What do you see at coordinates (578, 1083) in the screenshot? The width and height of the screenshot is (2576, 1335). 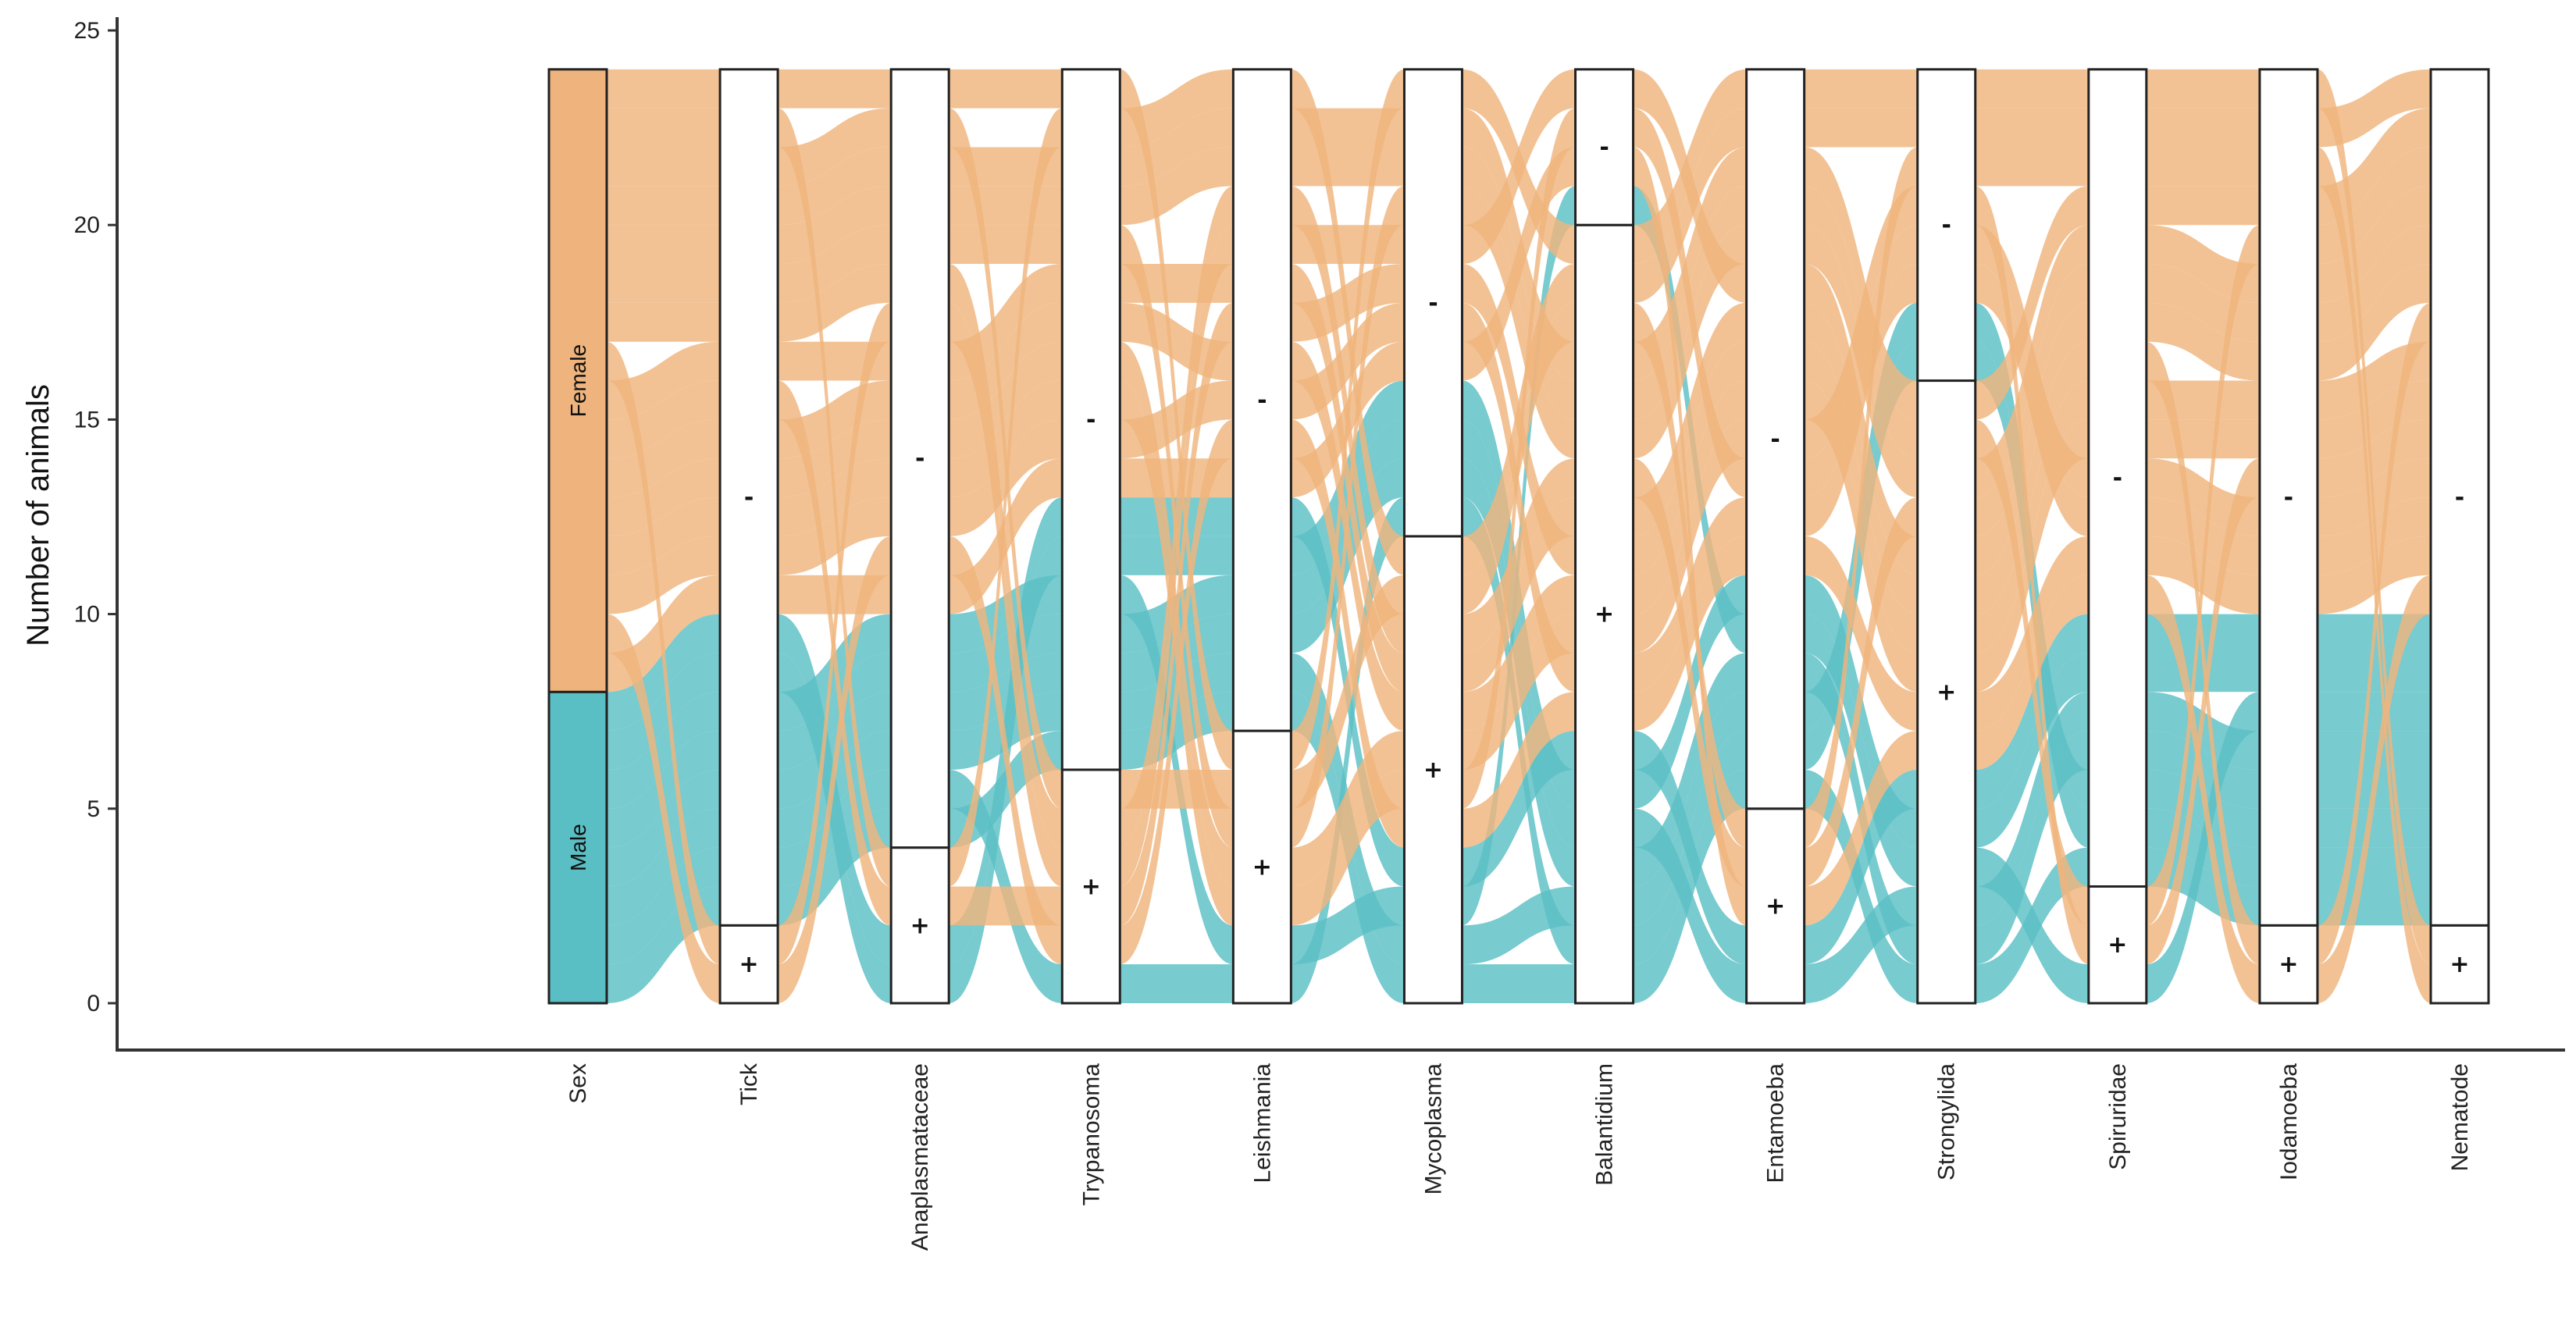 I see `x-category-label: Sex` at bounding box center [578, 1083].